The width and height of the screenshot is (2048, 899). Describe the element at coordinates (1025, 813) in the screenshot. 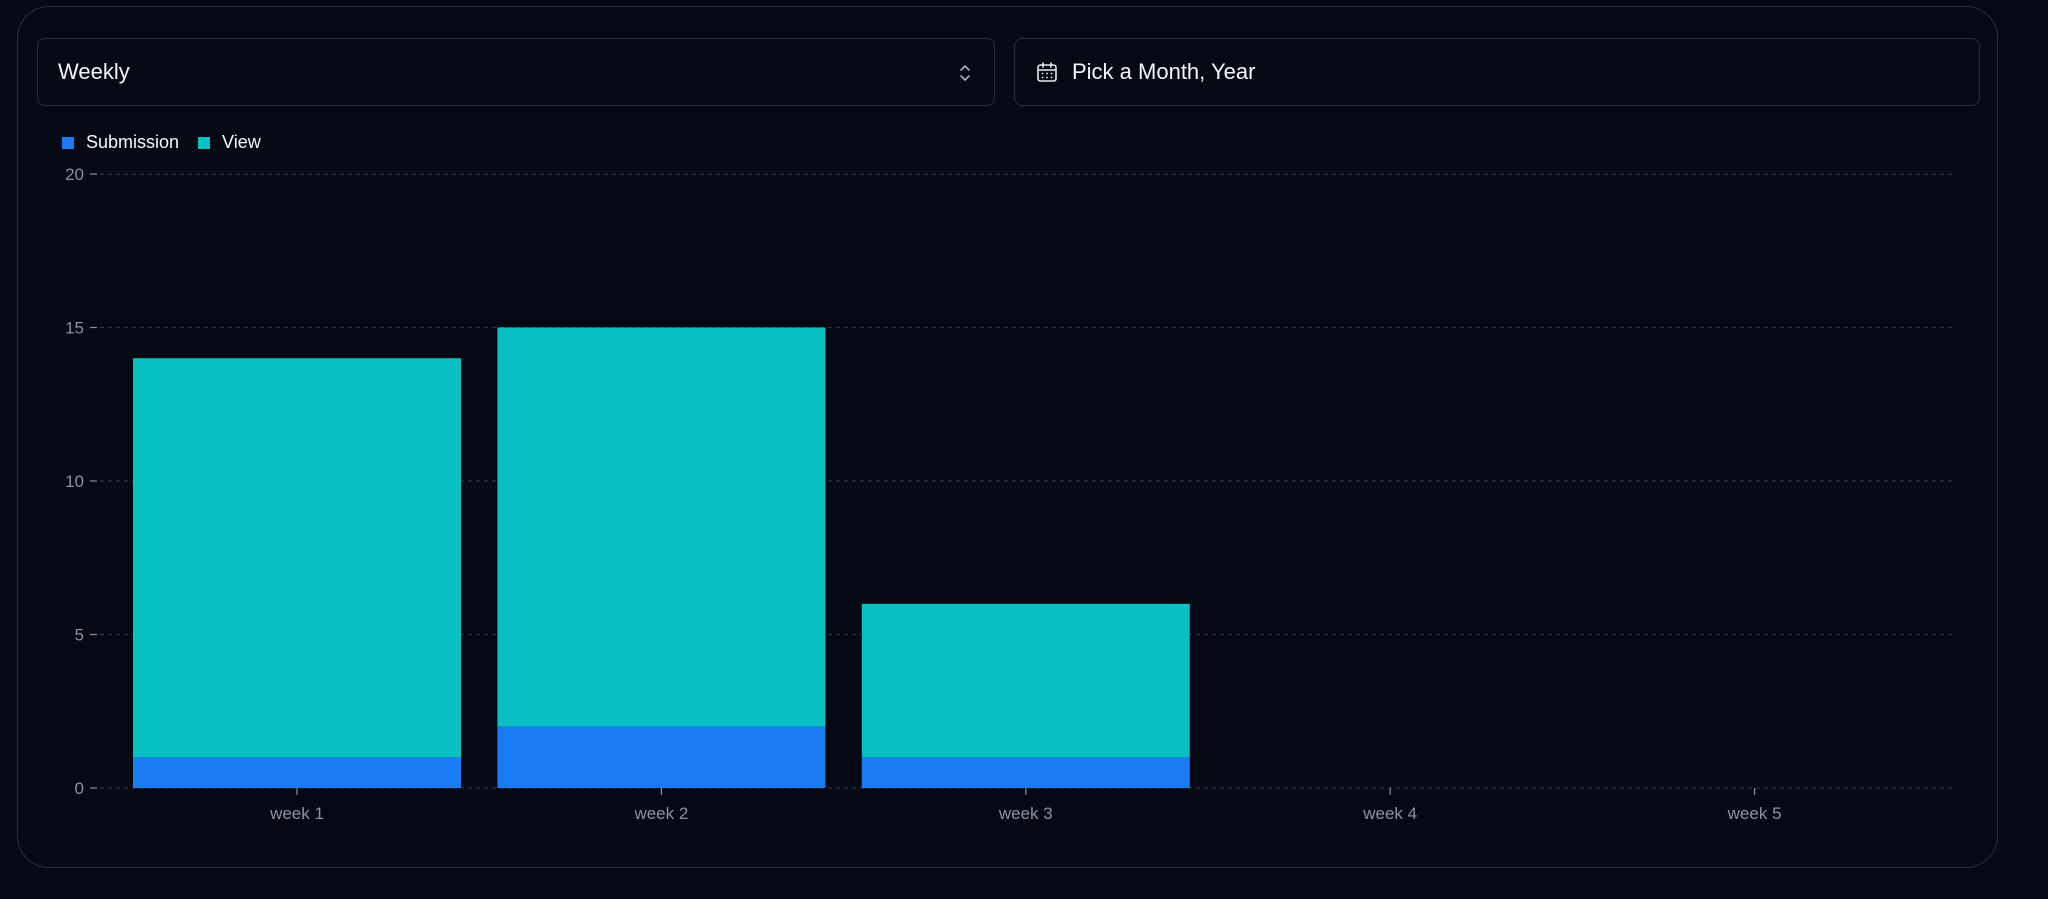

I see `x-tick-label-week-3: week 3` at that location.